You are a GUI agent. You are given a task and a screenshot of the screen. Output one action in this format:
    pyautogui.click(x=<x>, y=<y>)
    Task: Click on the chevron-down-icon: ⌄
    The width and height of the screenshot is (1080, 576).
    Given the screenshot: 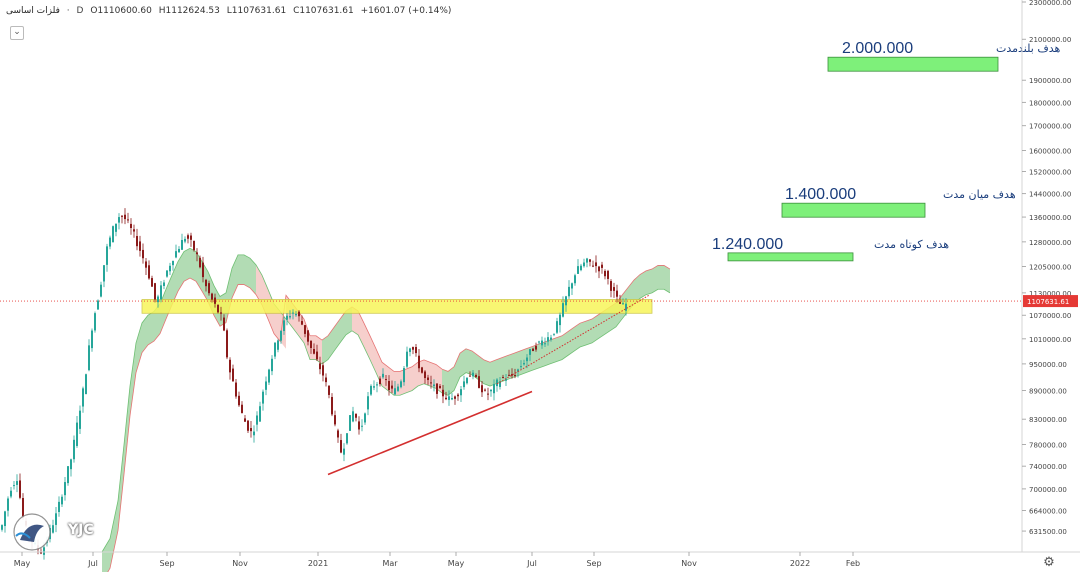 What is the action you would take?
    pyautogui.click(x=17, y=32)
    